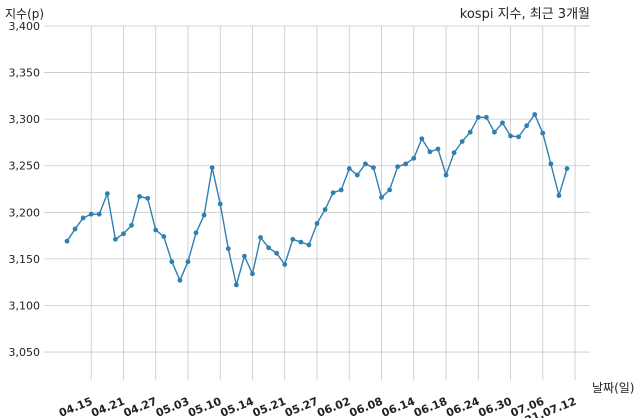 This screenshot has height=418, width=640. I want to click on x-tick-label: 05.21, so click(269, 406).